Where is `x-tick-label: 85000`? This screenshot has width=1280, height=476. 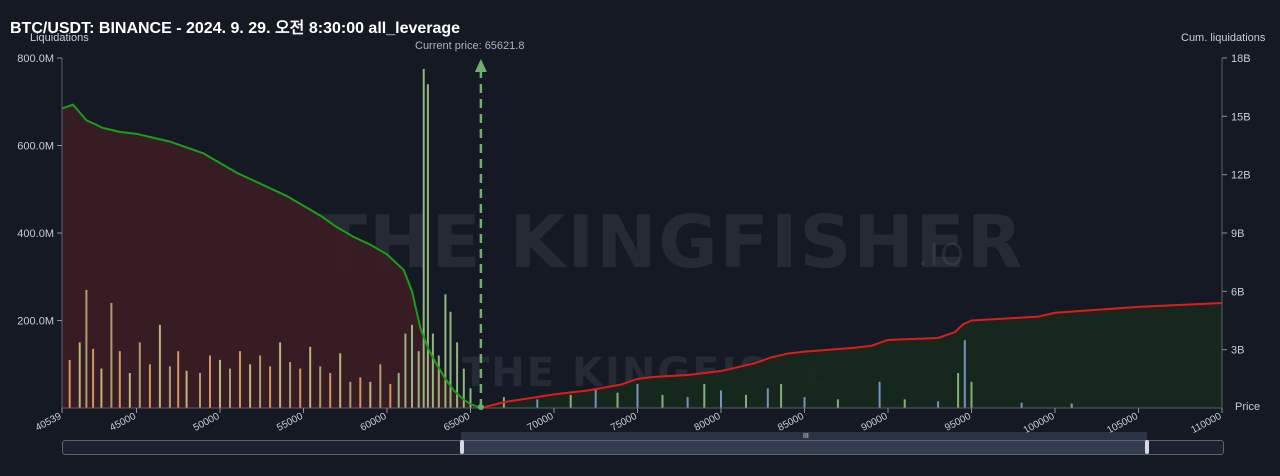 x-tick-label: 85000 is located at coordinates (791, 422).